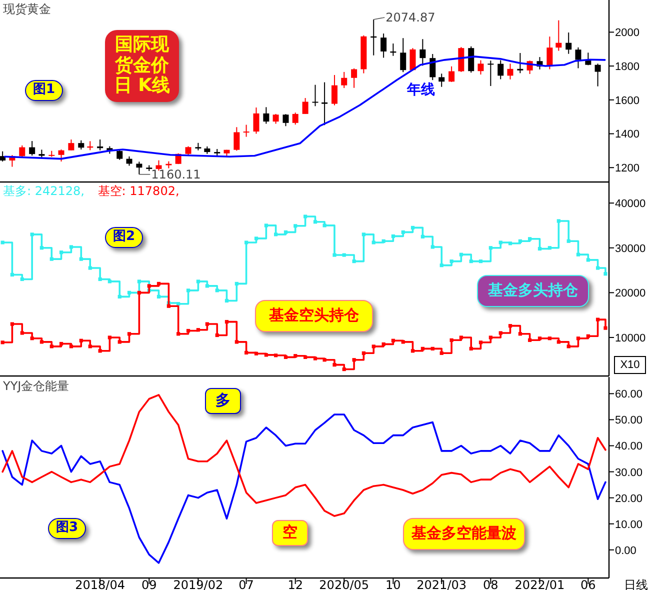 The image size is (650, 590). Describe the element at coordinates (100, 584) in the screenshot. I see `x-tick-label: 2018/04` at that location.